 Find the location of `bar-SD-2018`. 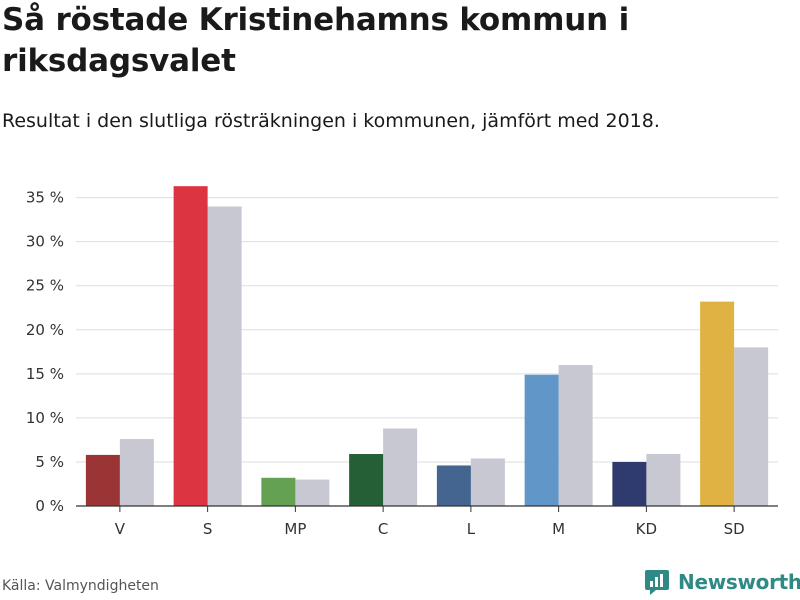

bar-SD-2018 is located at coordinates (751, 426).